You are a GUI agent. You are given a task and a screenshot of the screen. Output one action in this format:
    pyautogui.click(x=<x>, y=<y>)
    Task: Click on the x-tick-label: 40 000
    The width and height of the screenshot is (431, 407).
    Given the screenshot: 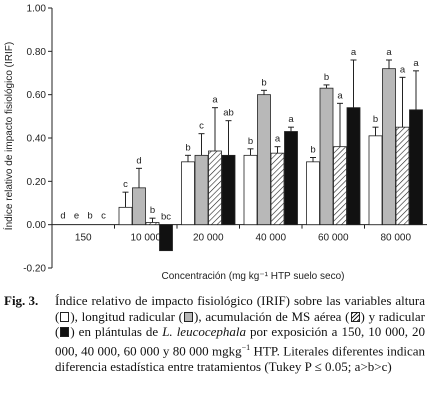 What is the action you would take?
    pyautogui.click(x=270, y=238)
    